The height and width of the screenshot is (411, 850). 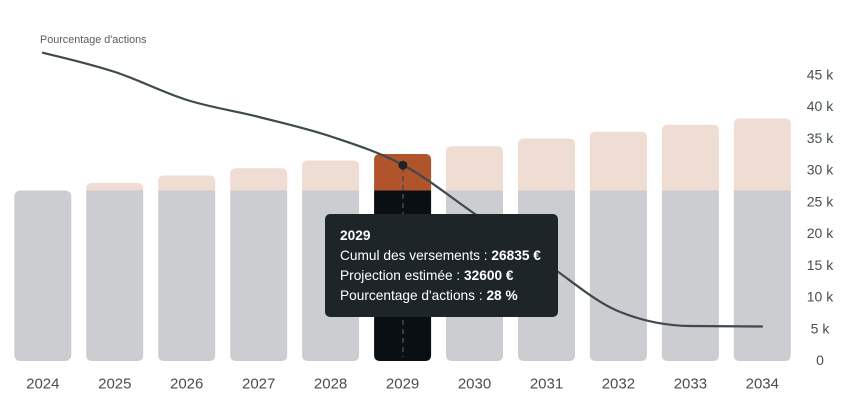 I want to click on svg-text: 2026, so click(x=186, y=384).